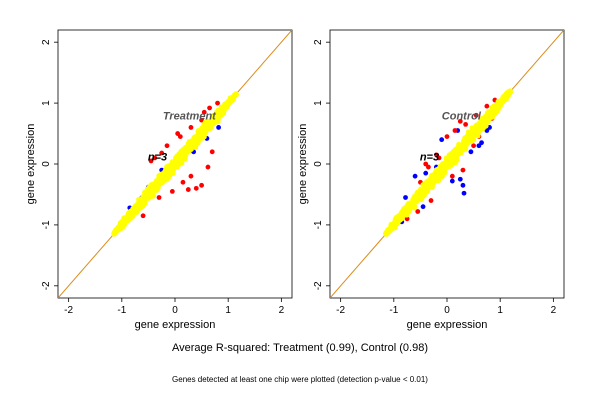  What do you see at coordinates (318, 285) in the screenshot?
I see `y-tick-label: -2` at bounding box center [318, 285].